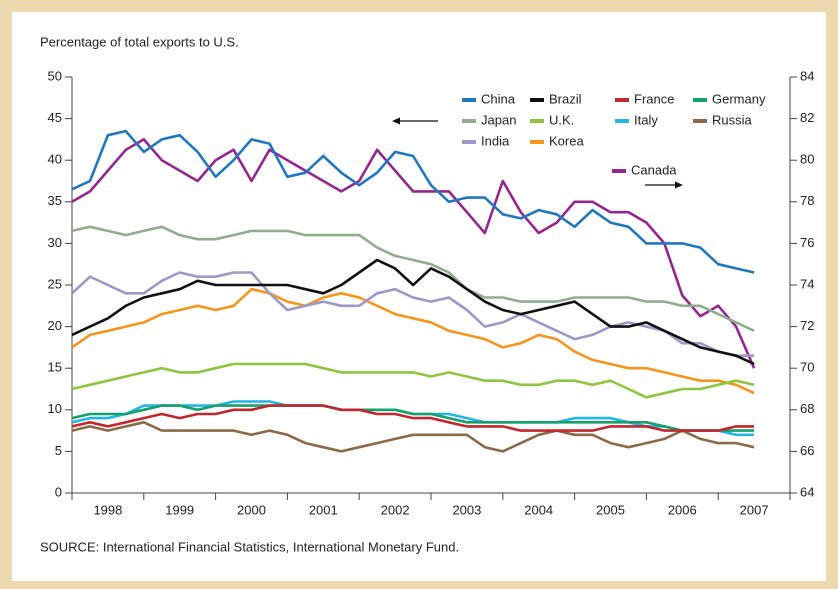  What do you see at coordinates (55, 367) in the screenshot?
I see `y-tick-label: 15` at bounding box center [55, 367].